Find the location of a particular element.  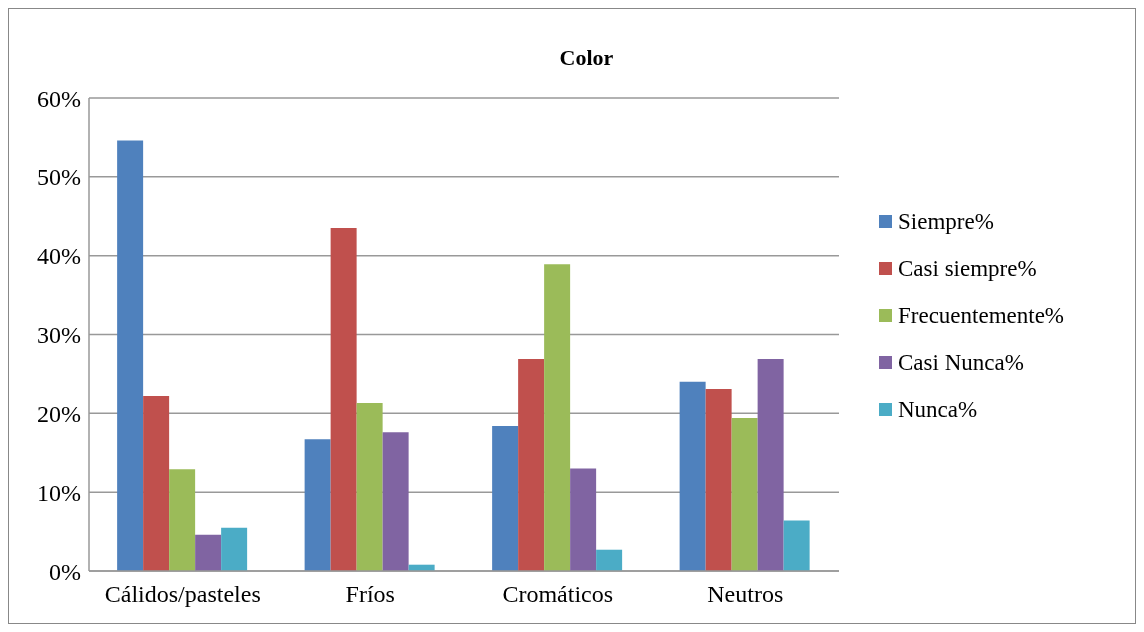

chart-title: Color is located at coordinates (586, 58).